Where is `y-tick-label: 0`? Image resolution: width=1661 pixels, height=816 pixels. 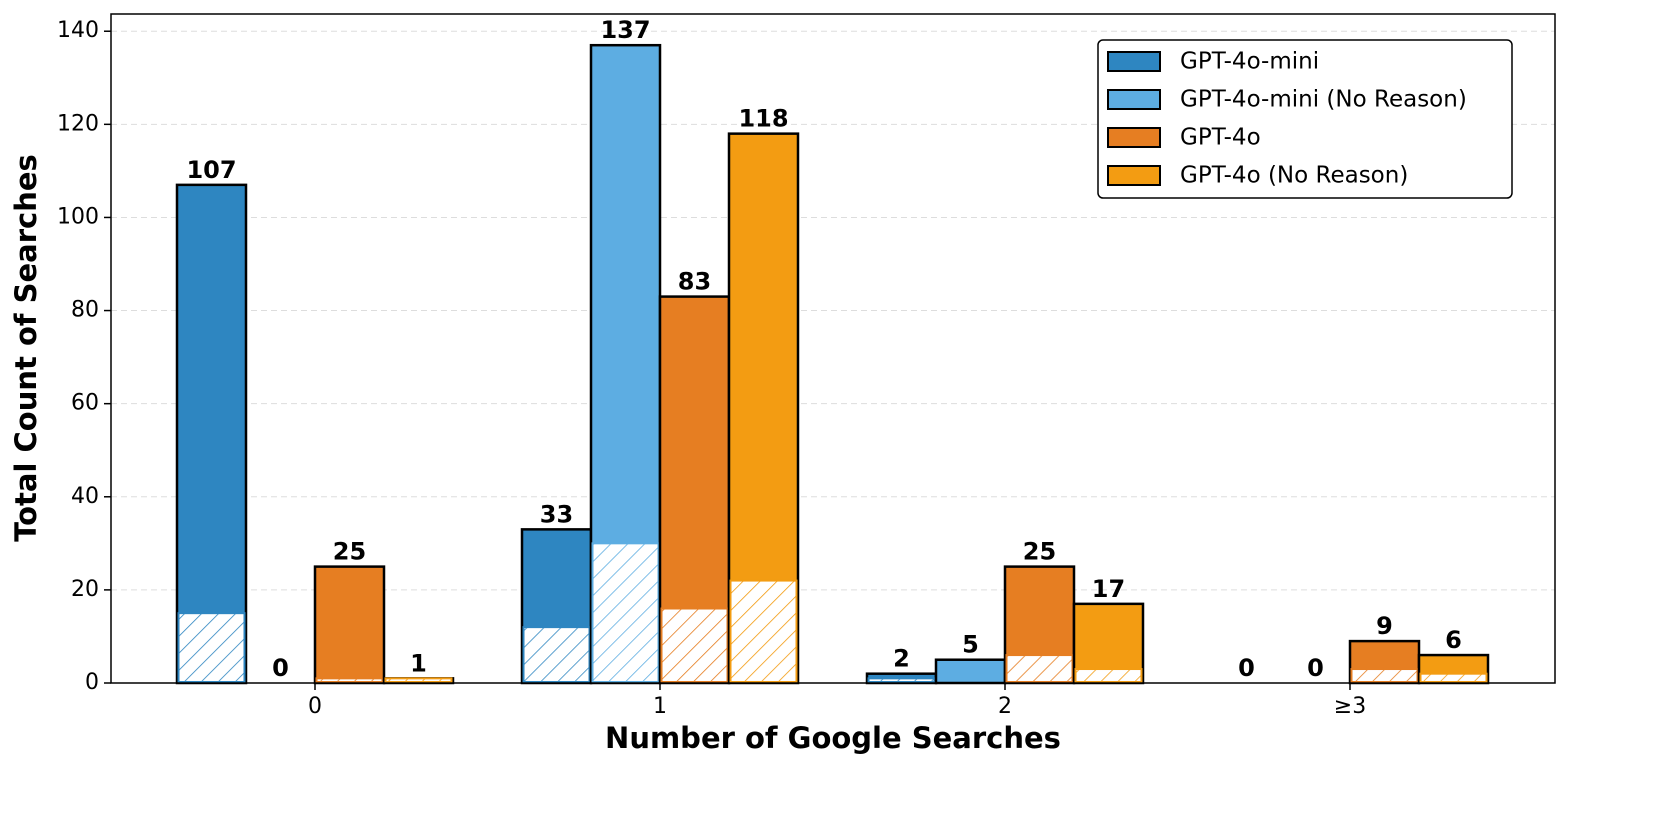 y-tick-label: 0 is located at coordinates (92, 682).